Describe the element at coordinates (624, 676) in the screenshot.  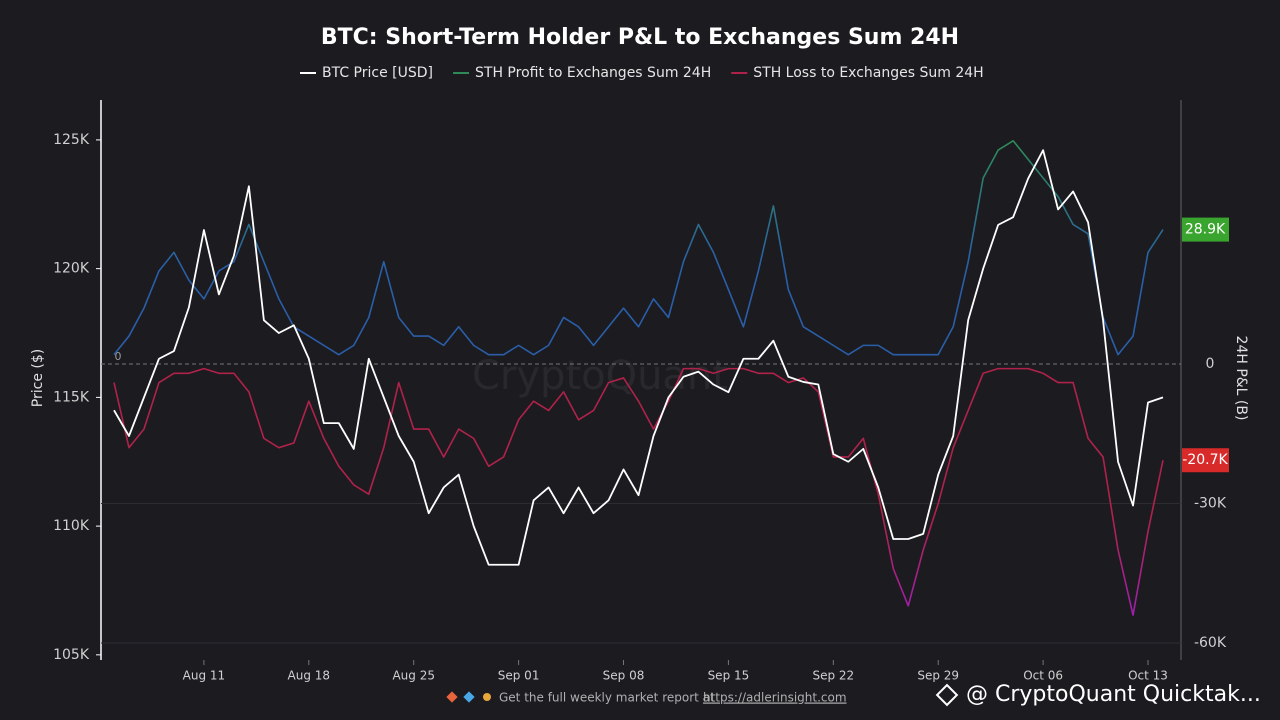
I see `x-tick-label: Sep 08` at that location.